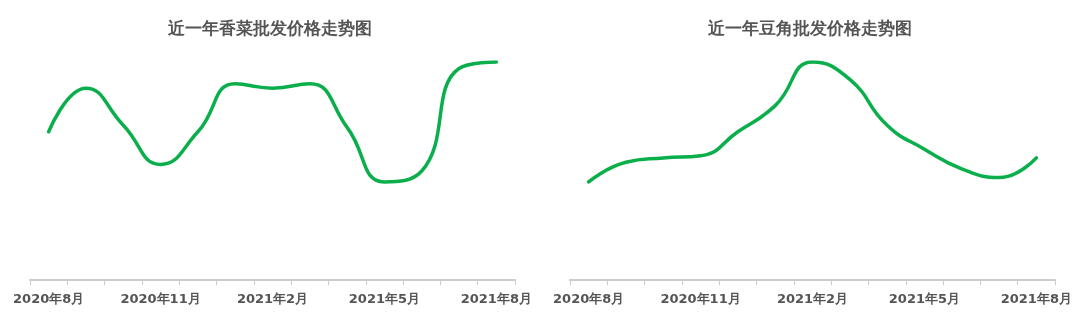  What do you see at coordinates (809, 27) in the screenshot?
I see `chart-title: 近一年豆角批发价格走势图` at bounding box center [809, 27].